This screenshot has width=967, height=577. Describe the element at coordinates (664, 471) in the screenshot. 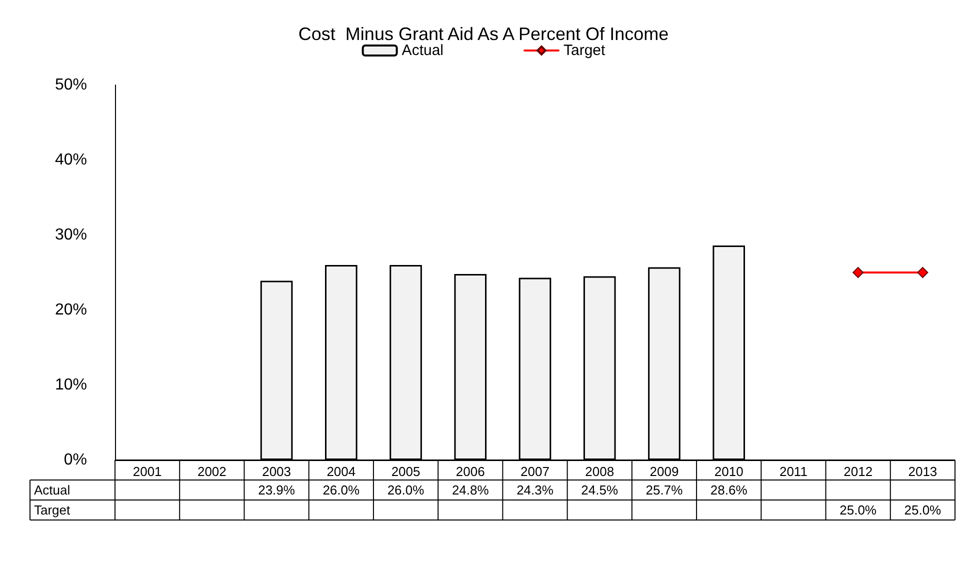

I see `x-tick-label: 2009` at that location.